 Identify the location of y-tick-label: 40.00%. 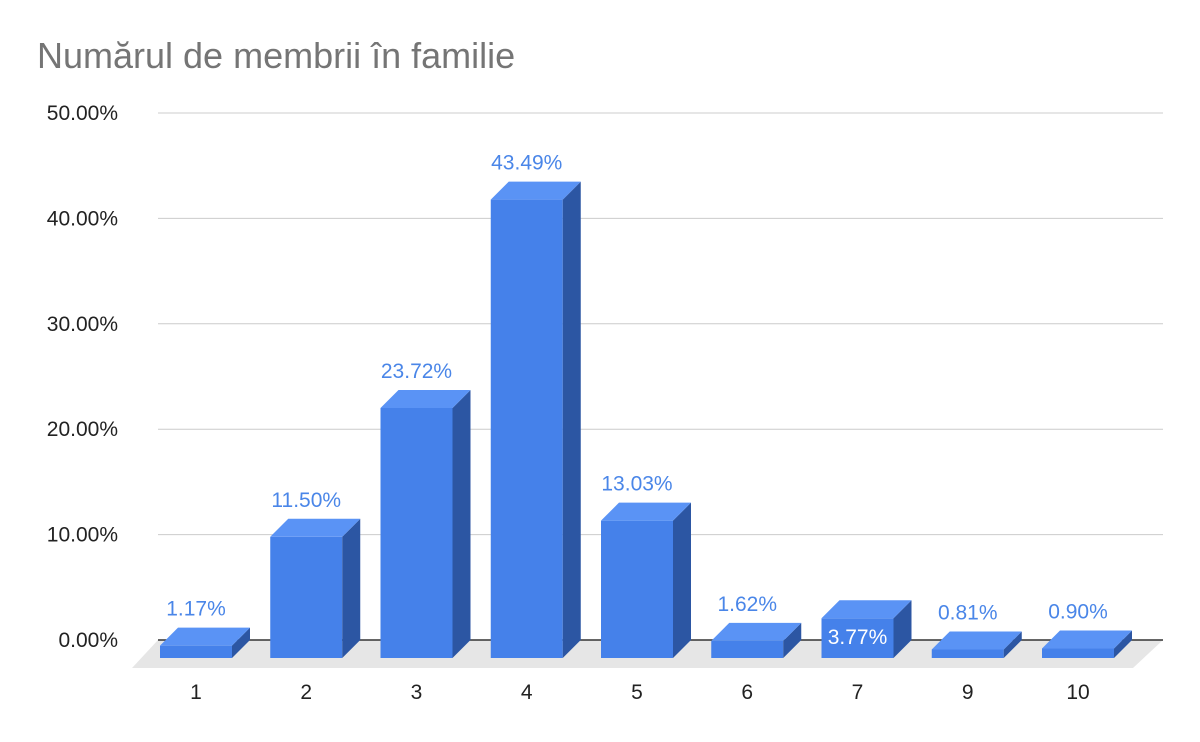
(82, 218).